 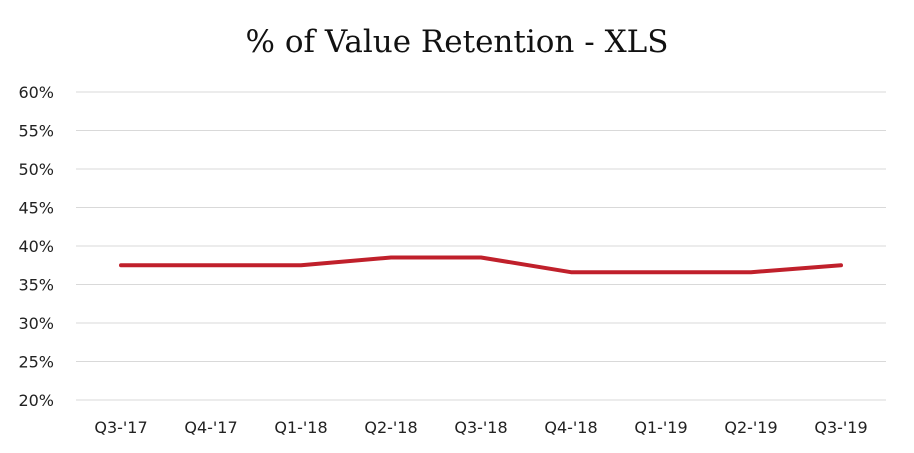 What do you see at coordinates (210, 427) in the screenshot?
I see `x-tick-label: Q4-'17` at bounding box center [210, 427].